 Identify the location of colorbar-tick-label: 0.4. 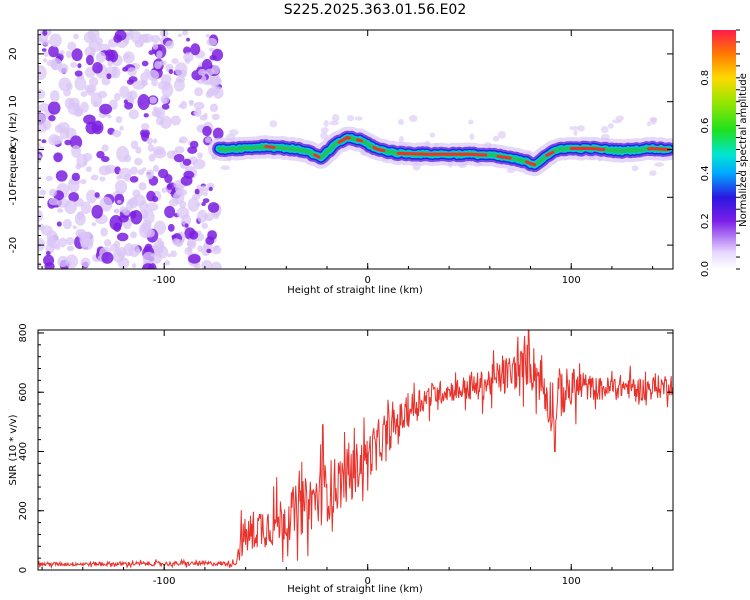
(705, 173).